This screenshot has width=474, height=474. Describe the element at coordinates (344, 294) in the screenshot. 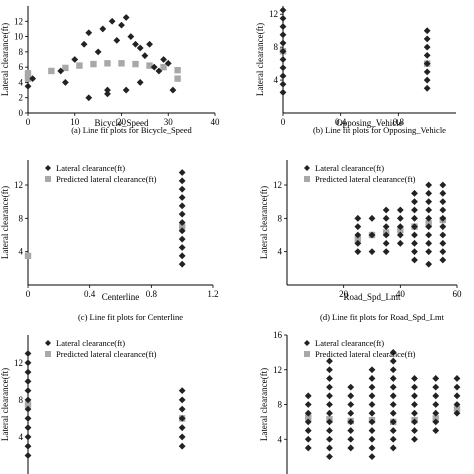

I see `x-tick-label: 20` at that location.